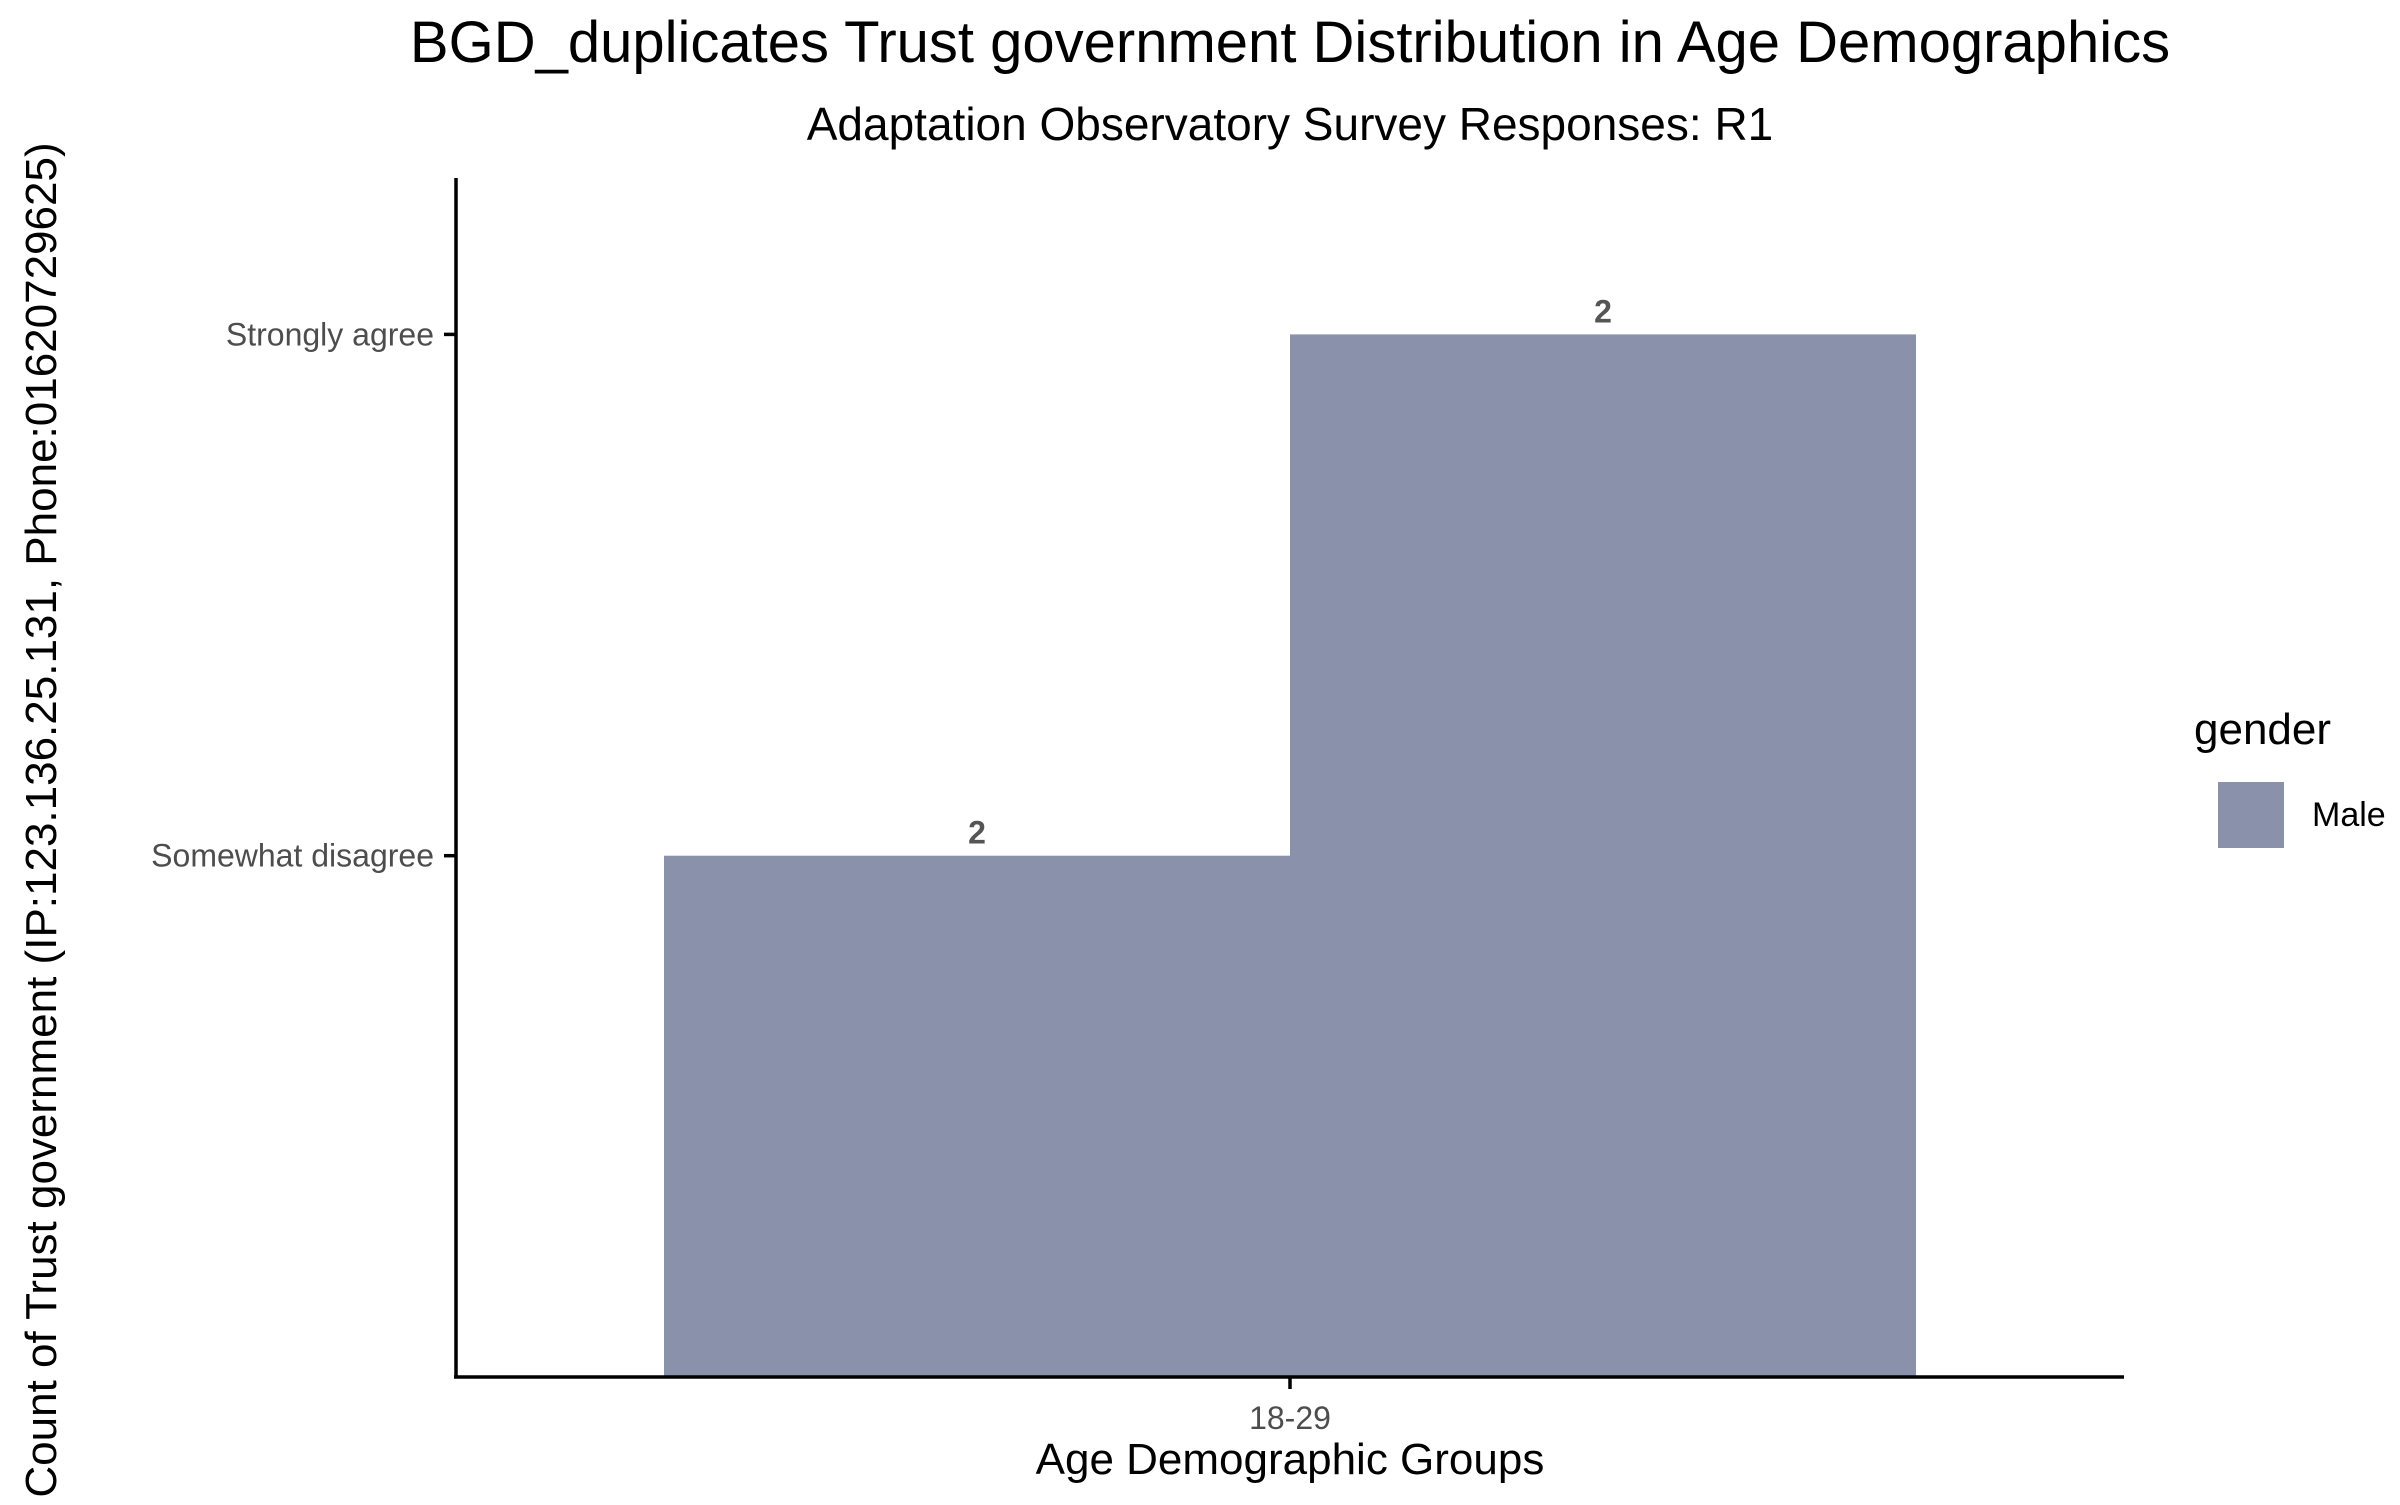  What do you see at coordinates (330, 334) in the screenshot?
I see `y-tick-label: Strongly agree` at bounding box center [330, 334].